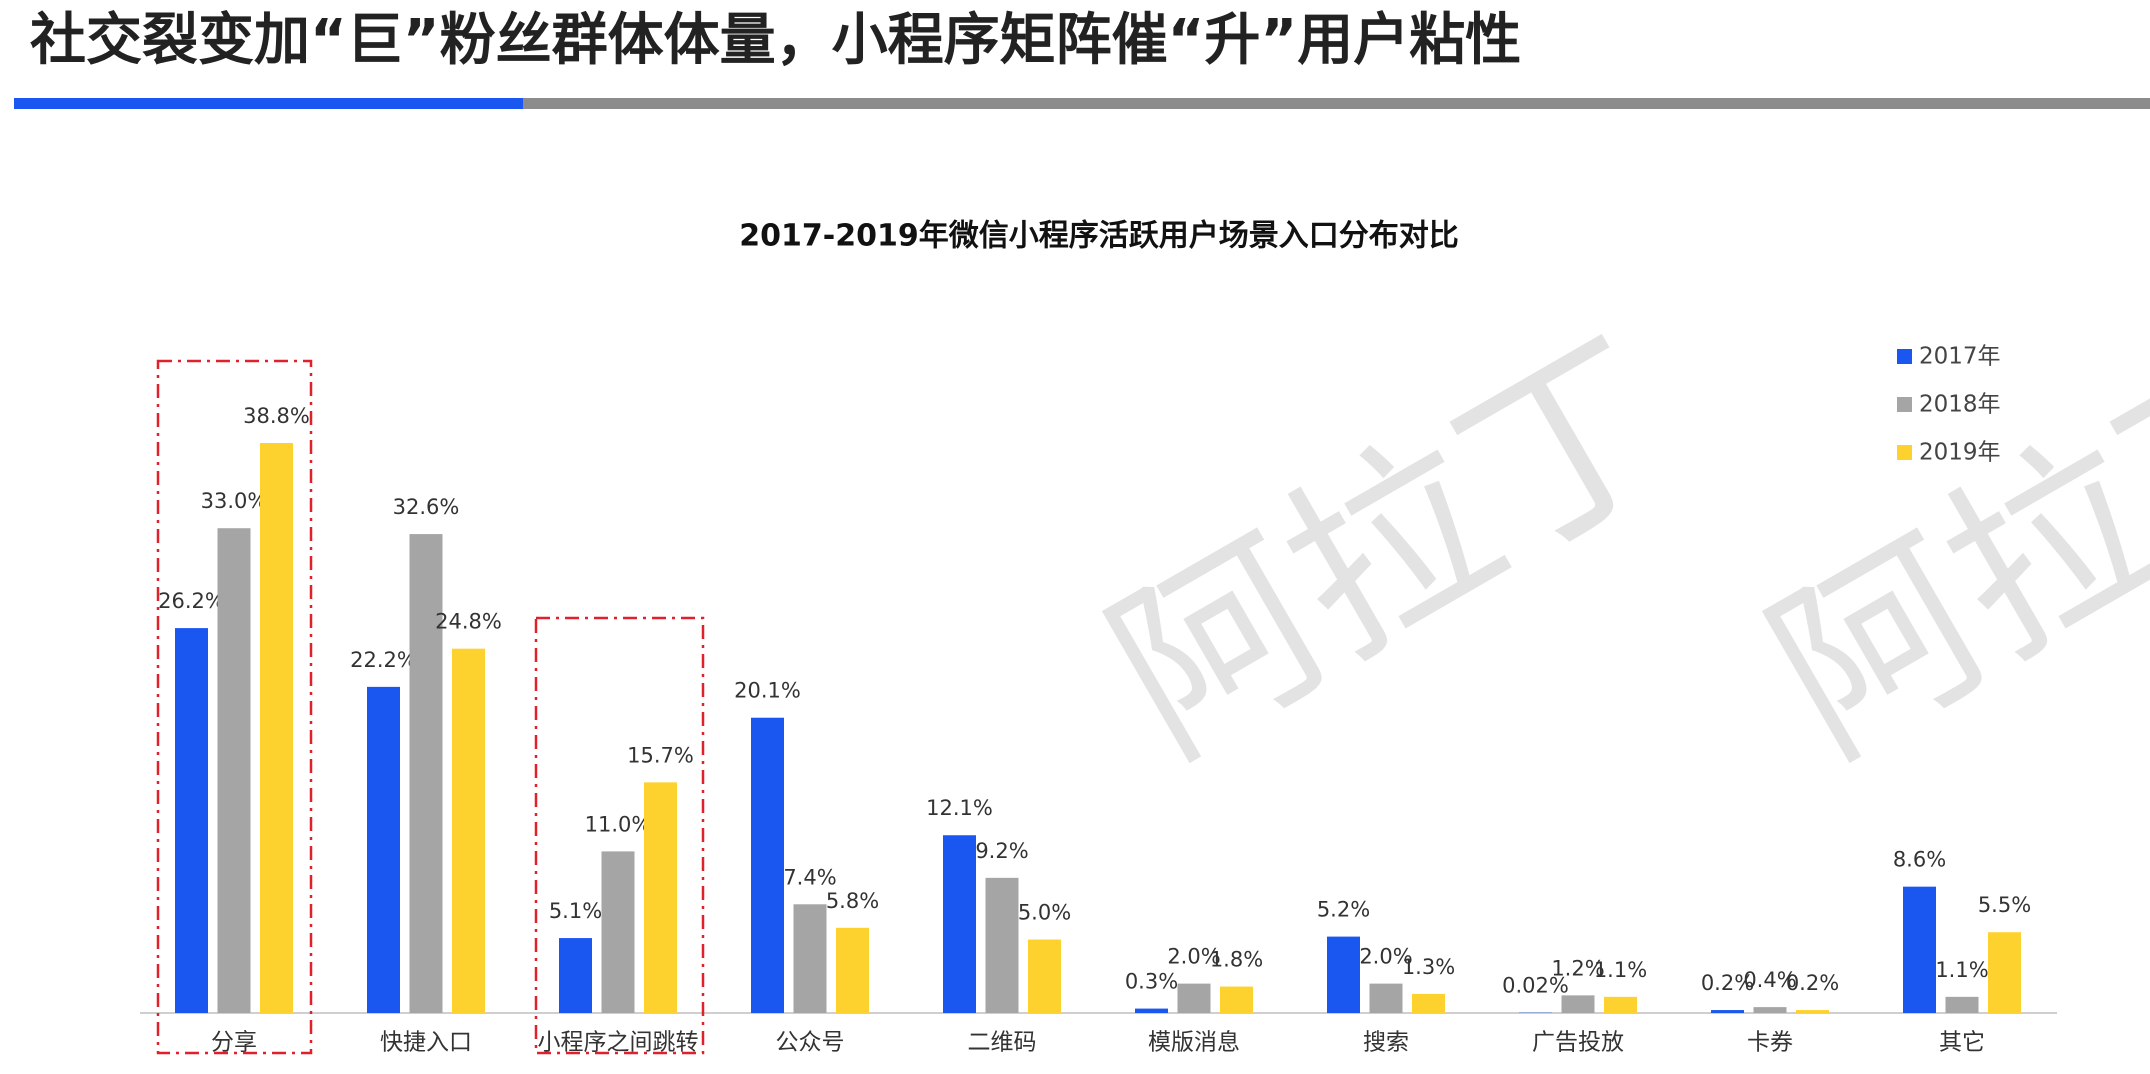 Image resolution: width=2150 pixels, height=1074 pixels. I want to click on x-tick-label: 其它, so click(1962, 1043).